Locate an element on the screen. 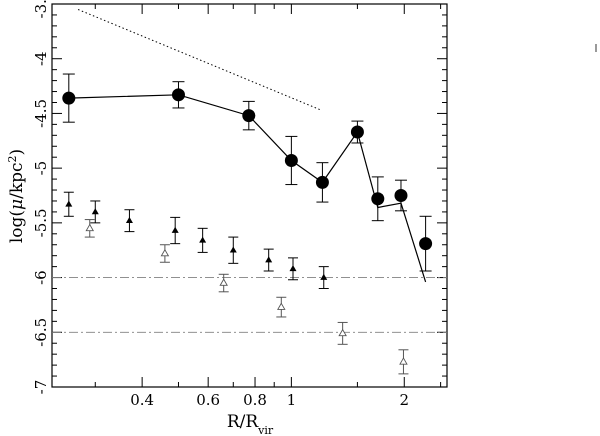 This screenshot has width=600, height=436. x-tick-label: 2 is located at coordinates (404, 400).